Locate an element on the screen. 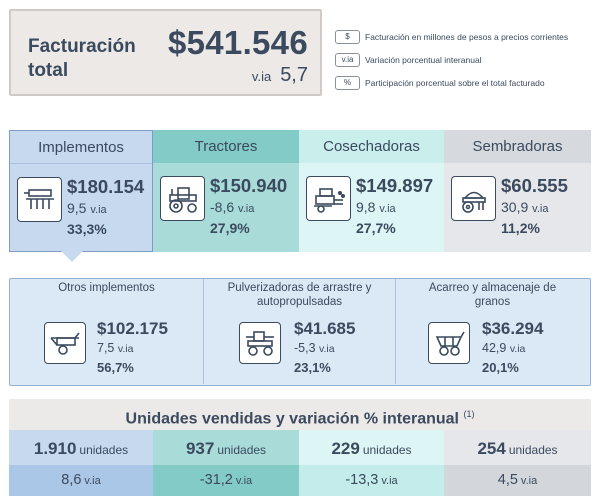 This screenshot has height=503, width=600. units-tractores: 937 unidades -31,2 v.ia is located at coordinates (226, 463).